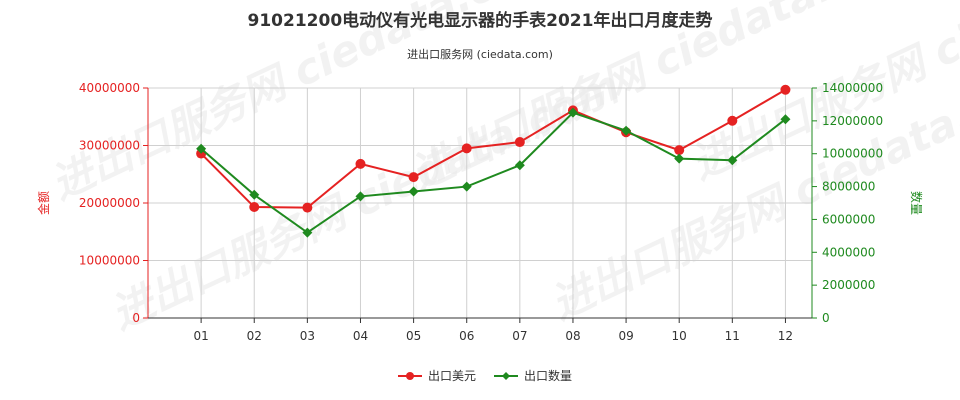 This screenshot has height=400, width=960. I want to click on right-tick-label: 0, so click(826, 318).